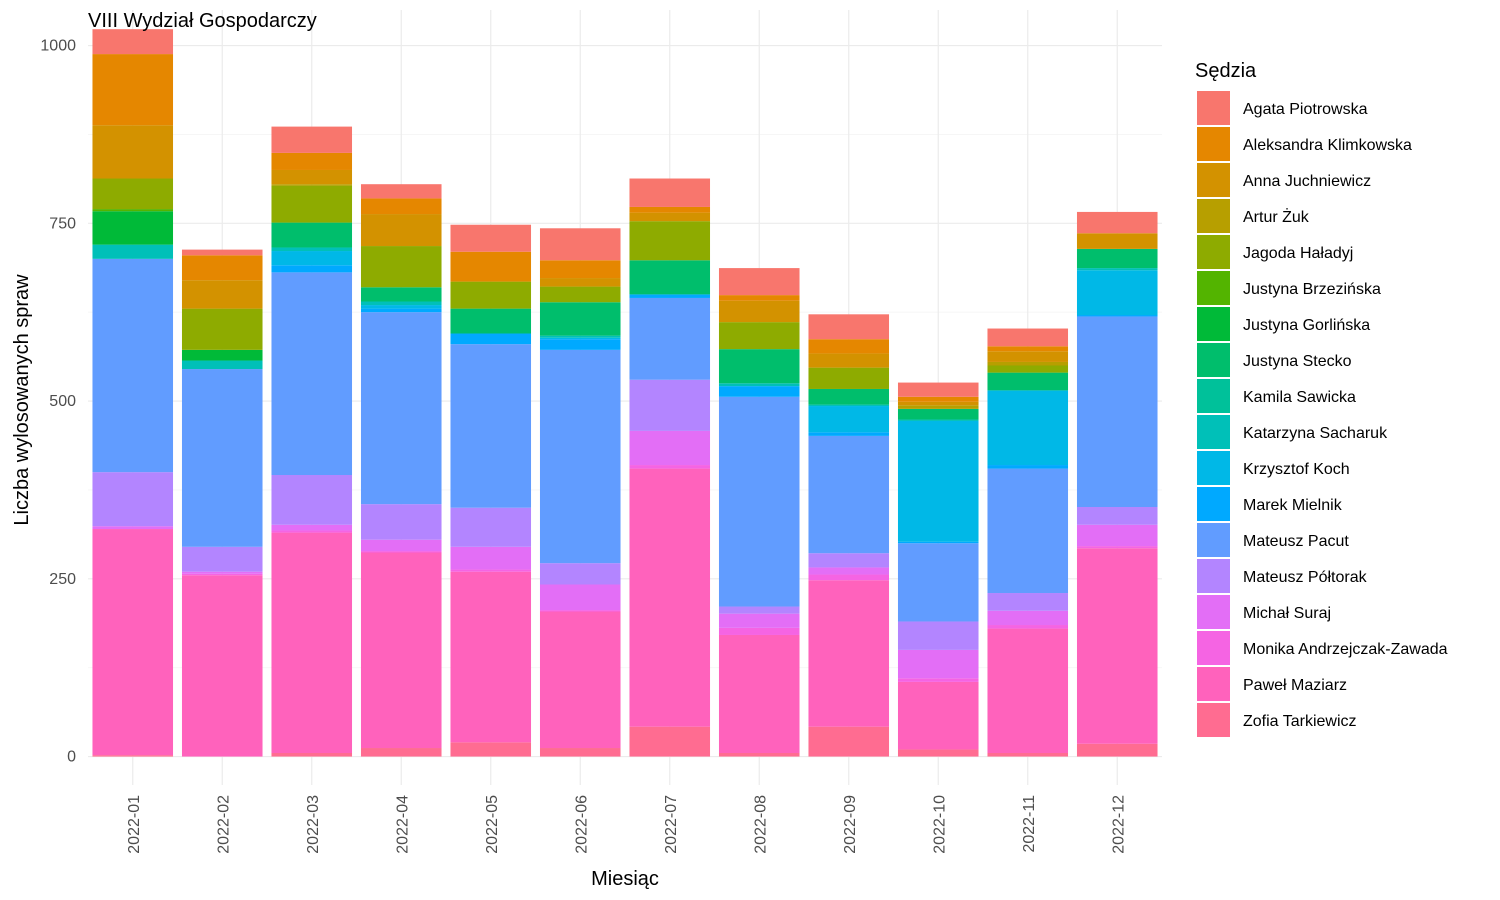 Image resolution: width=1500 pixels, height=900 pixels. What do you see at coordinates (1299, 397) in the screenshot?
I see `legend-label: Kamila Sawicka` at bounding box center [1299, 397].